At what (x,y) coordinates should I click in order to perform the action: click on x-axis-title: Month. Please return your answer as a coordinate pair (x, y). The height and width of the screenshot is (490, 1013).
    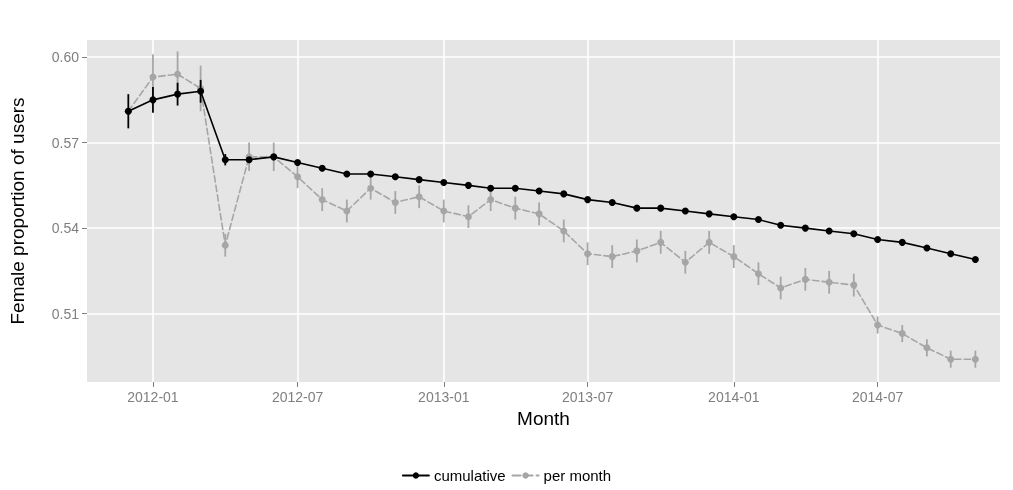
    Looking at the image, I should click on (543, 418).